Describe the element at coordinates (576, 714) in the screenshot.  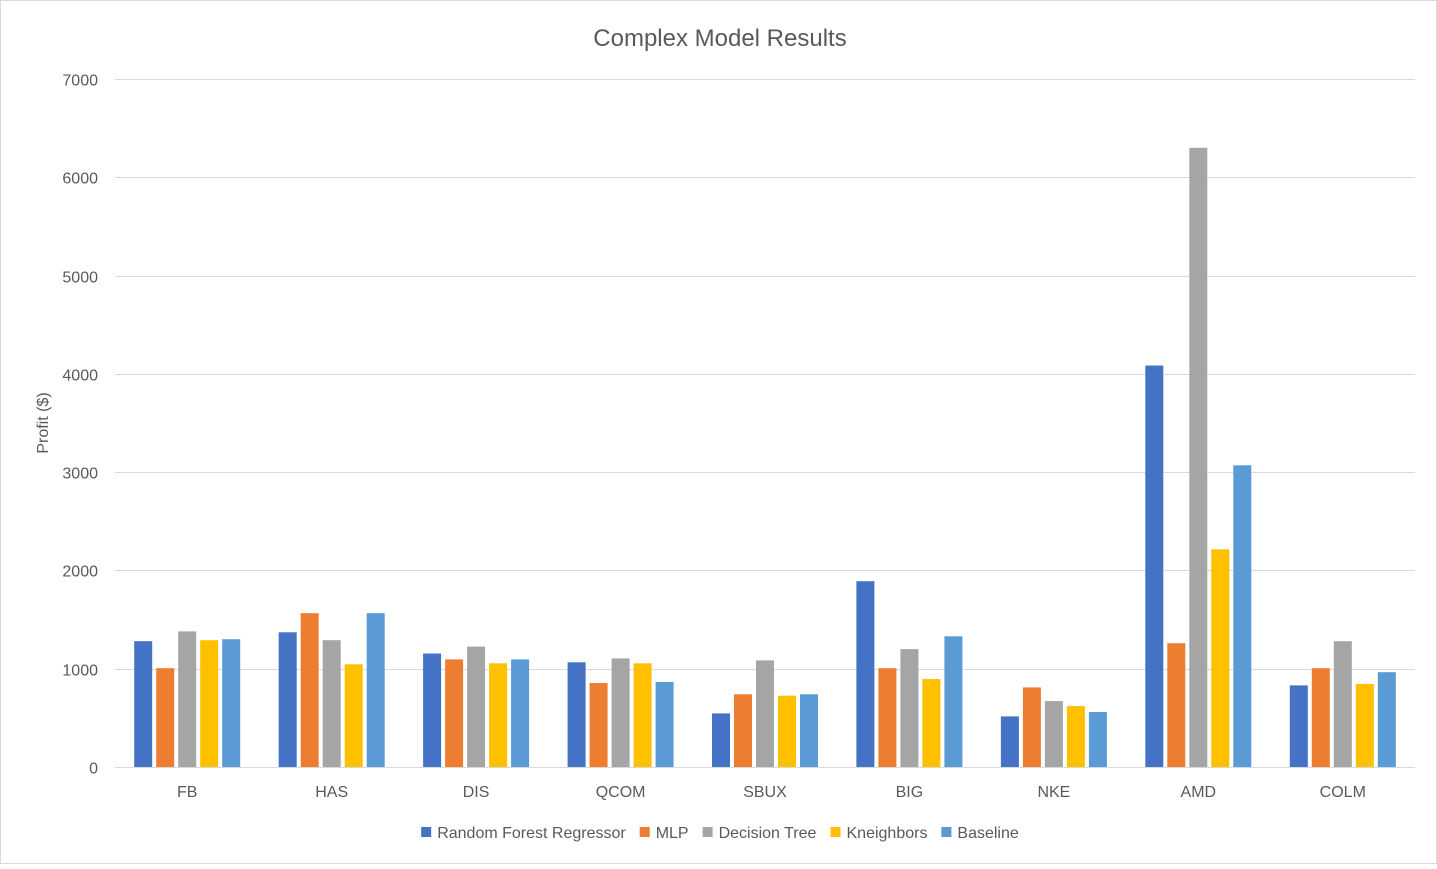
I see `bar-qcom-random-forest-regressor` at that location.